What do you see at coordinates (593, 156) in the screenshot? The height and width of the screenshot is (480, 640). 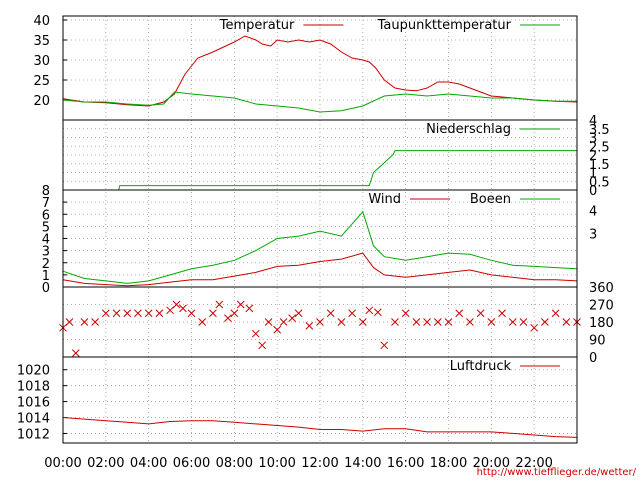 I see `y-tick-label-right: 2` at bounding box center [593, 156].